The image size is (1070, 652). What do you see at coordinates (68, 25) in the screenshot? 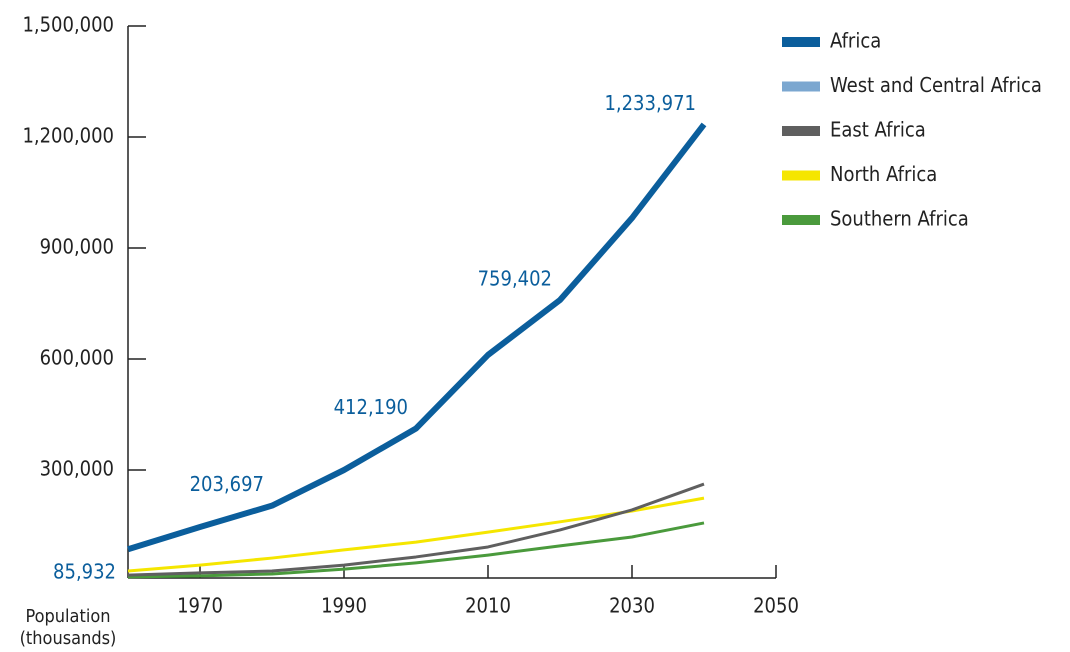
I see `y-tick-label: 1,500,000` at bounding box center [68, 25].